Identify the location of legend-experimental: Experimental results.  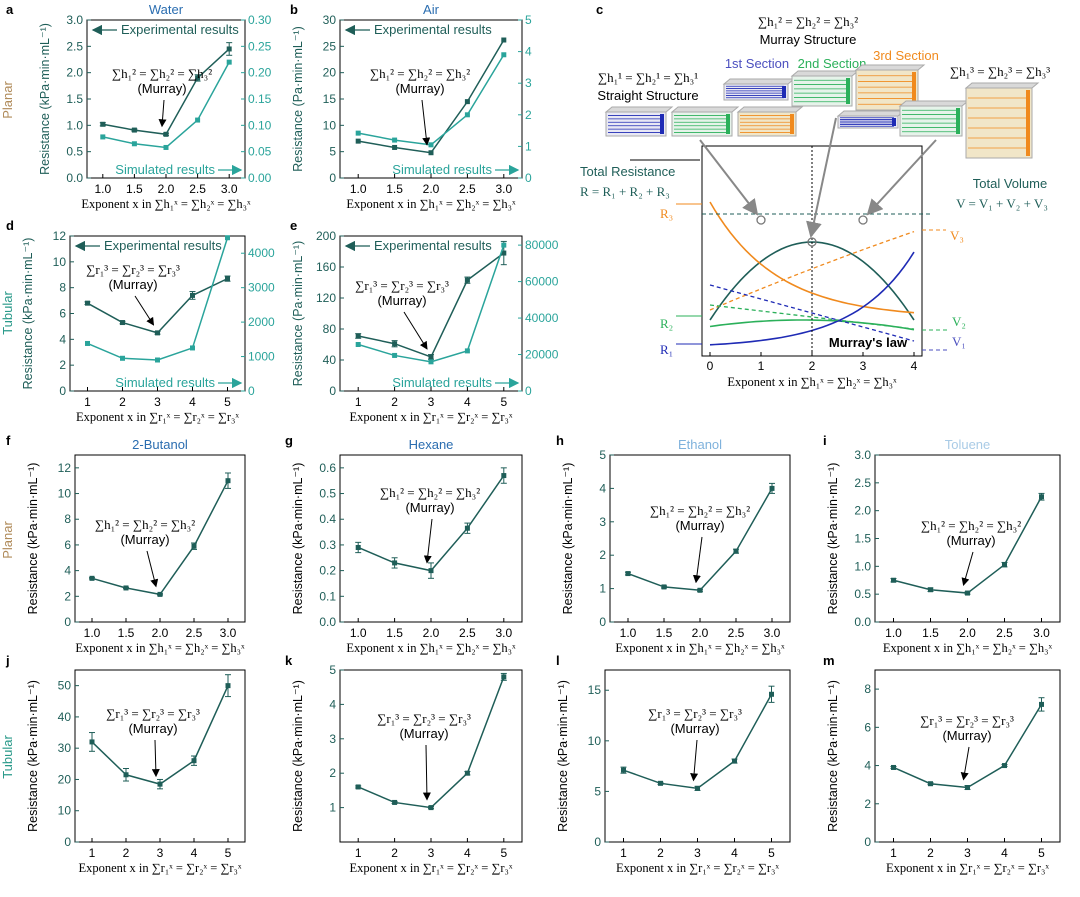
(433, 245).